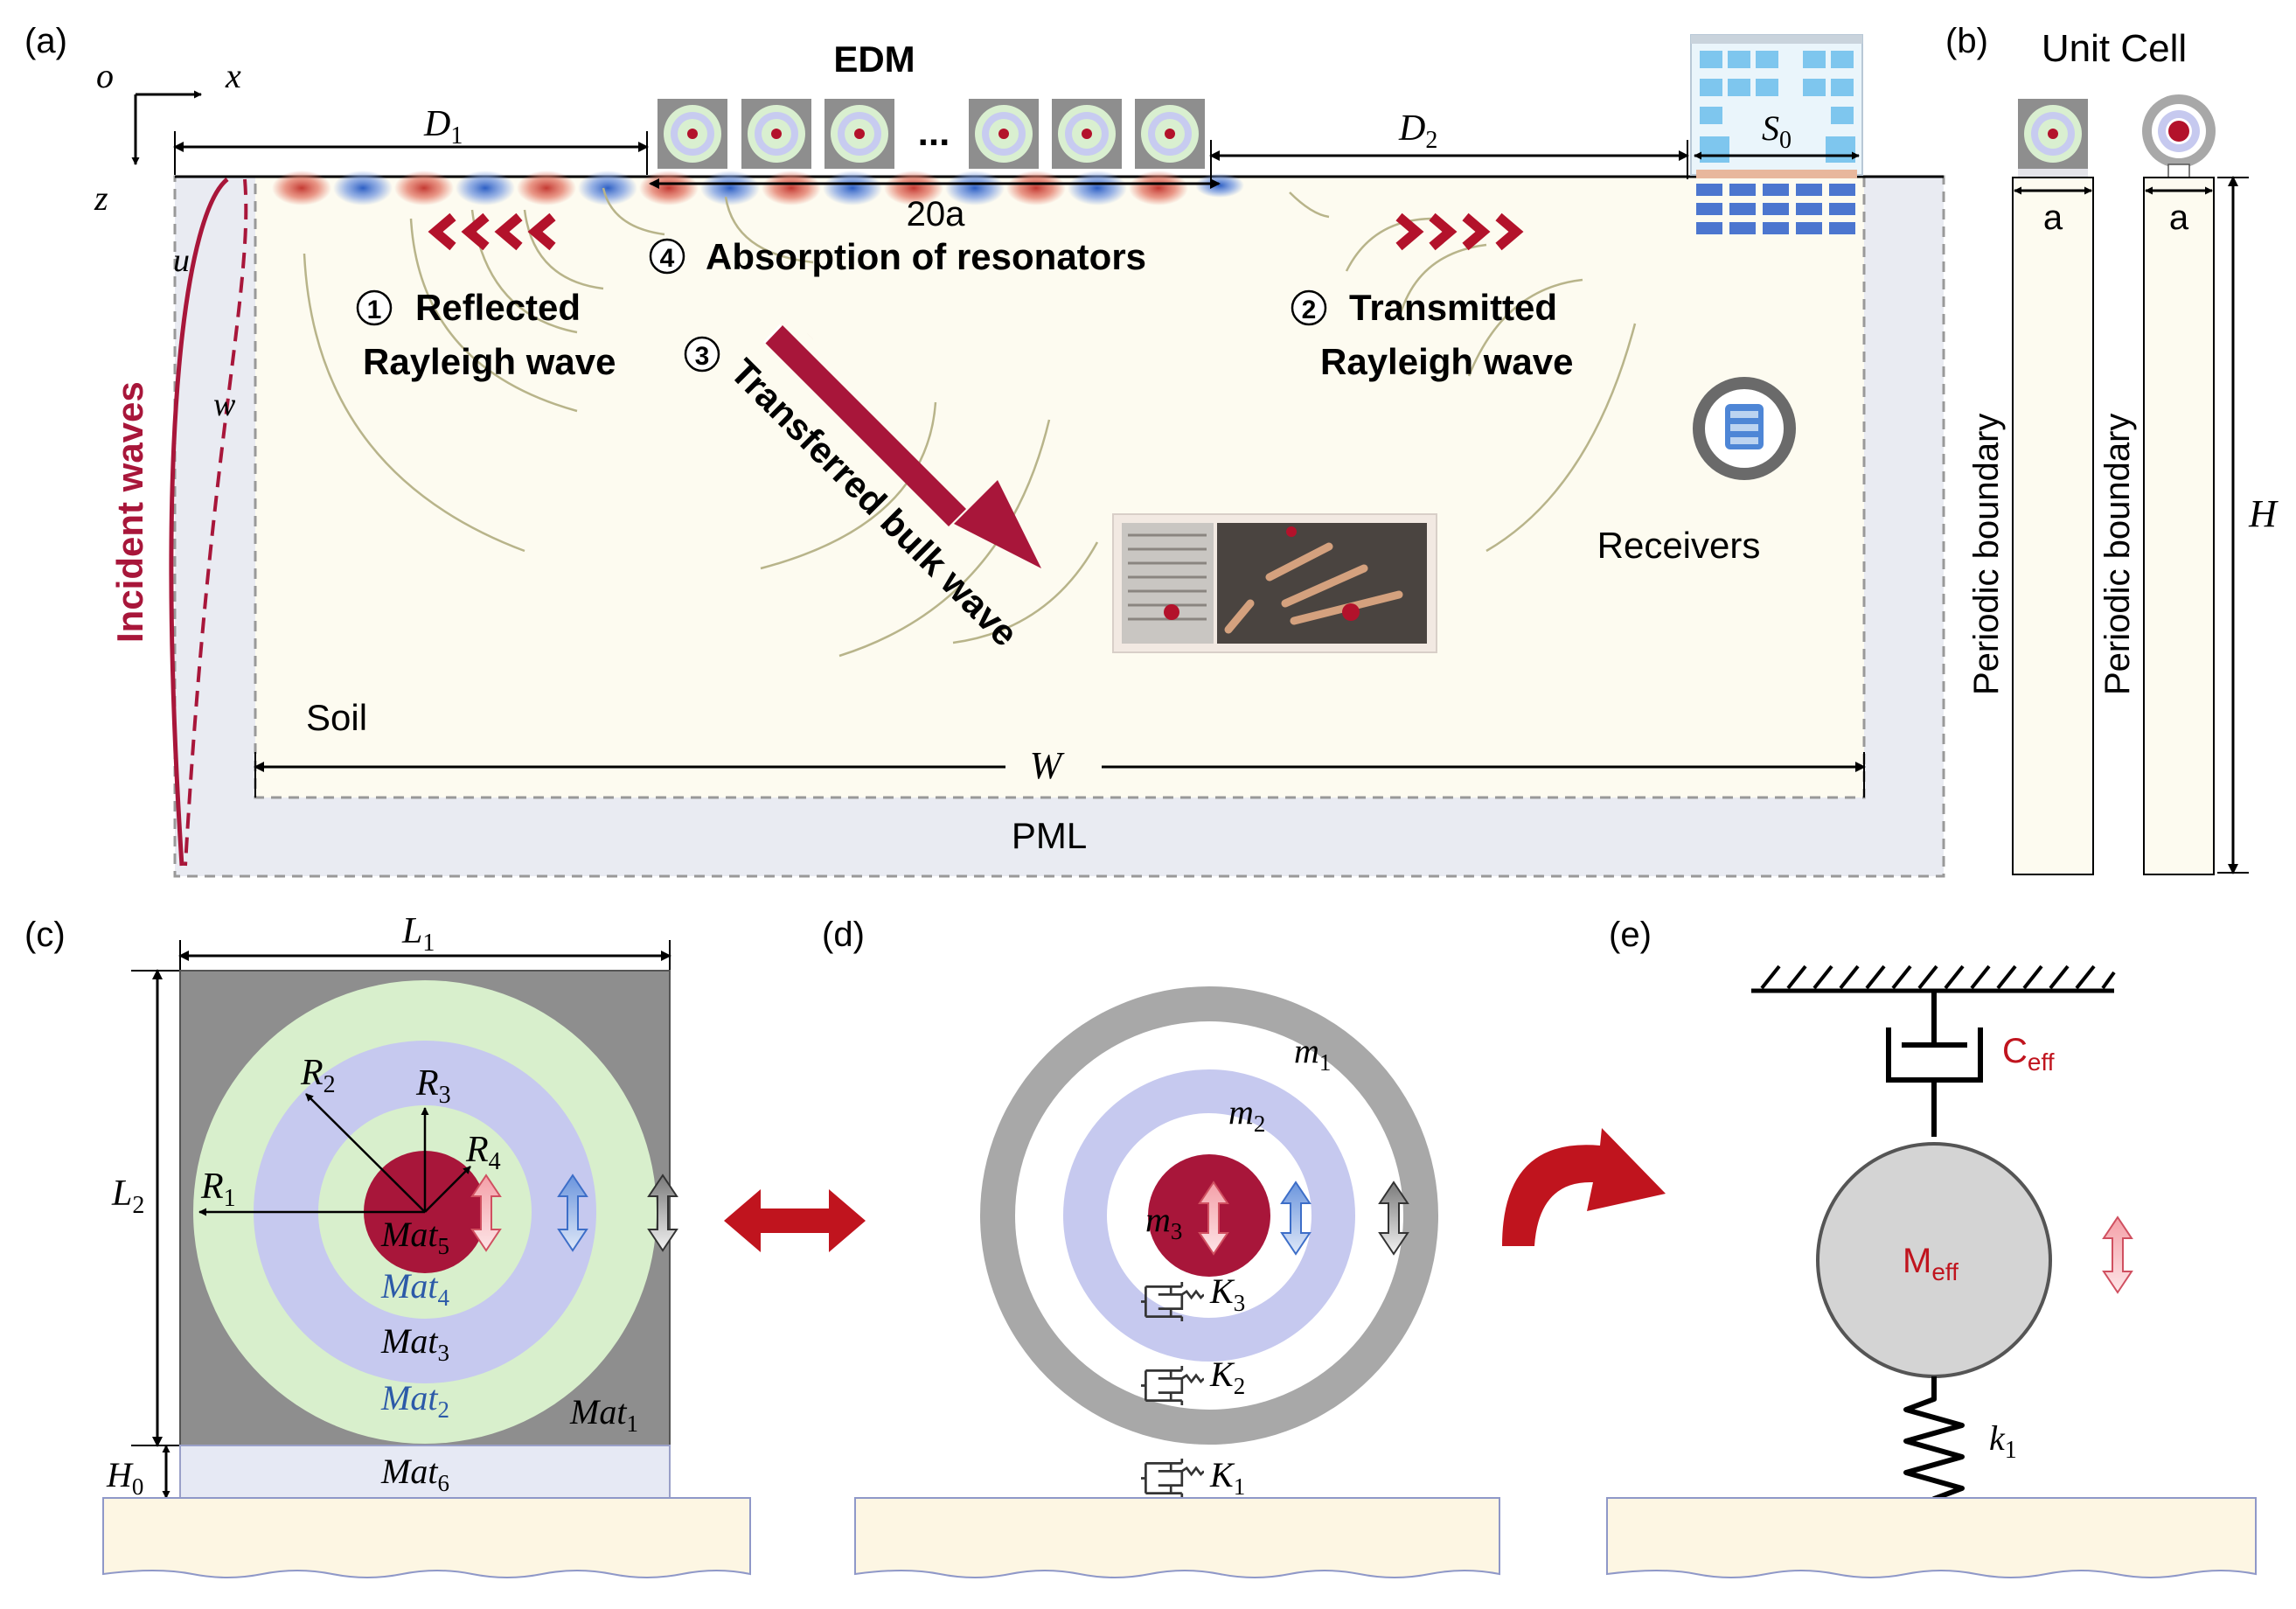 This screenshot has width=2296, height=1609. What do you see at coordinates (1260, 1124) in the screenshot?
I see `m2-sub: 2` at bounding box center [1260, 1124].